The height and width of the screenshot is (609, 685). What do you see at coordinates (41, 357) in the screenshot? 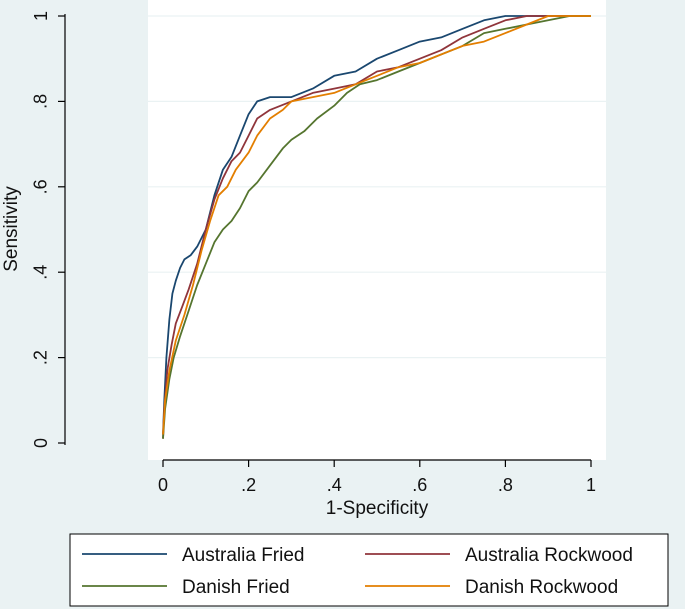
I see `y-tick-label-1: .2` at bounding box center [41, 357].